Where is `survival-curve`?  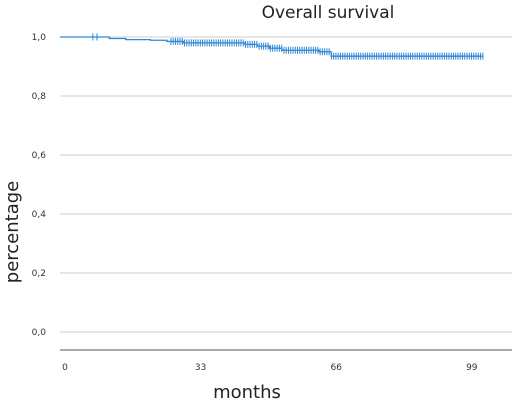 survival-curve is located at coordinates (272, 46).